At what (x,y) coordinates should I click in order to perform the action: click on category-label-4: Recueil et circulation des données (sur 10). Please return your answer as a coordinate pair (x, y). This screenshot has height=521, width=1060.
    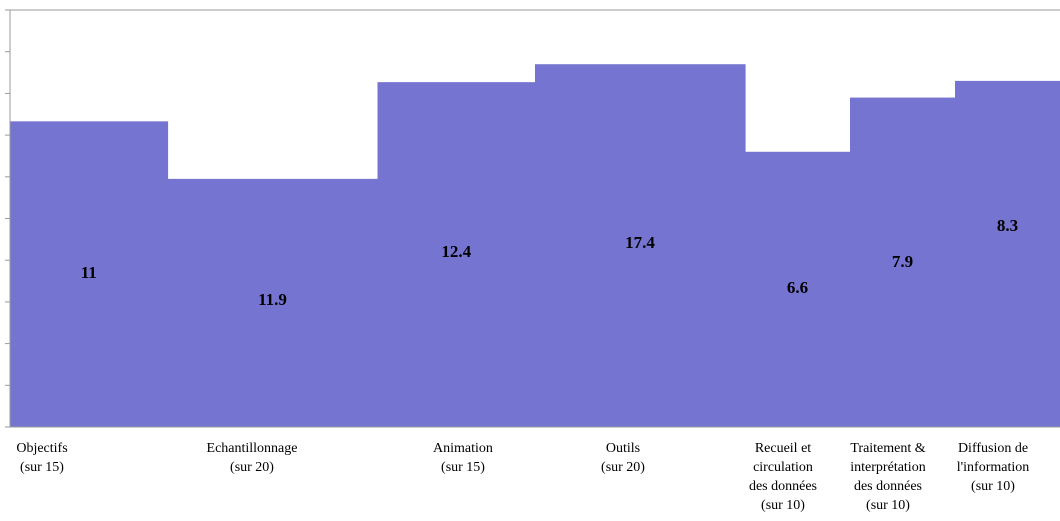
    Looking at the image, I should click on (783, 477).